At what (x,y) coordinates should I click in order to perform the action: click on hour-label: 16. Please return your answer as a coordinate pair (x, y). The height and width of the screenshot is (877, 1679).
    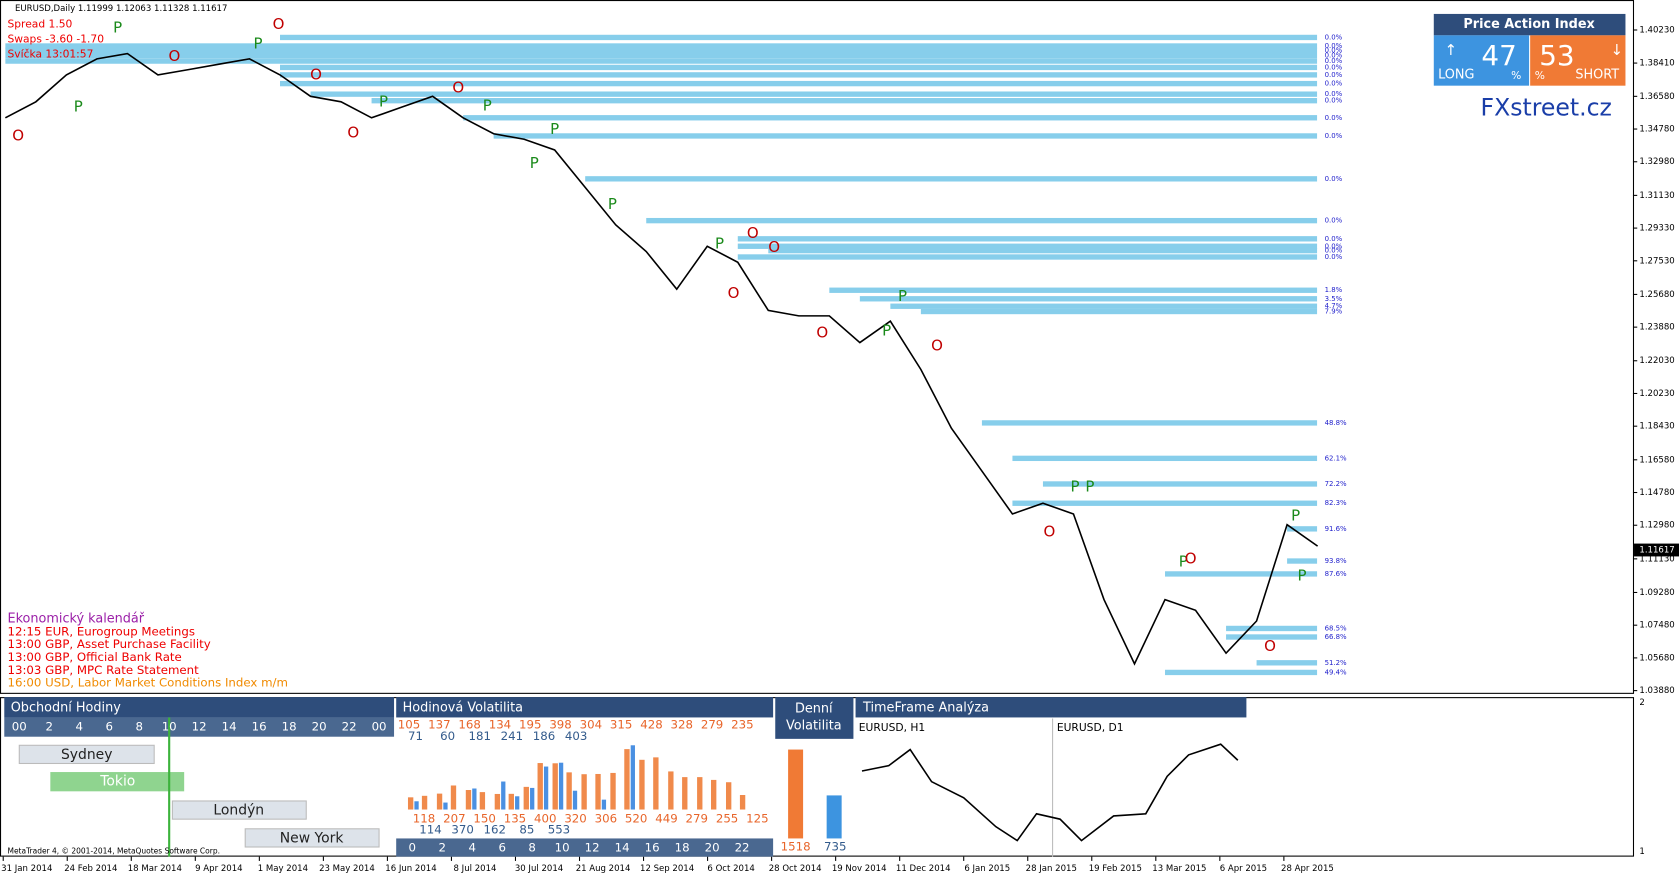
    Looking at the image, I should click on (652, 848).